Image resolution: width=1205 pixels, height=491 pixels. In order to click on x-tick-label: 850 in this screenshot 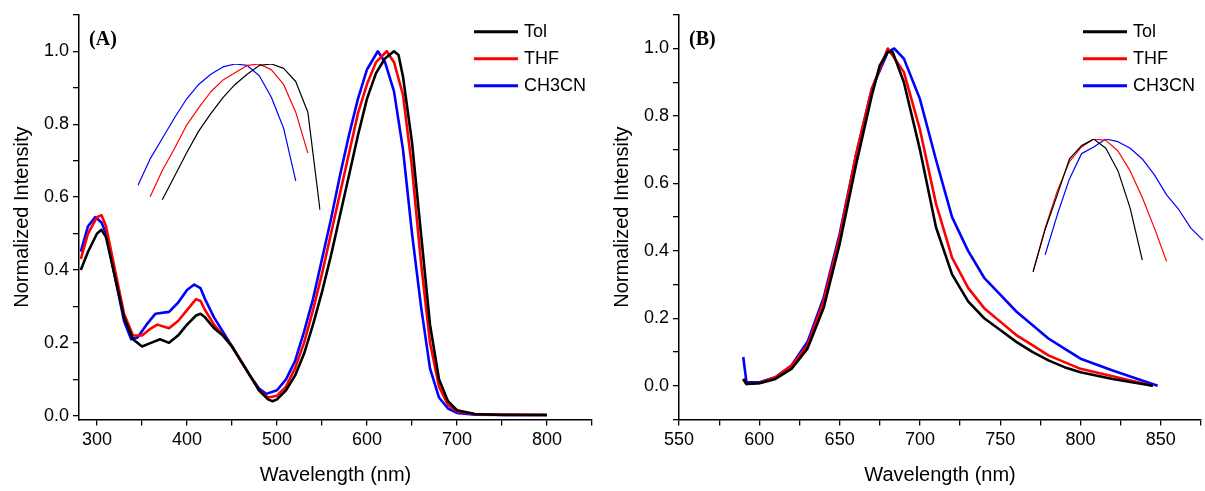, I will do `click(1160, 439)`.